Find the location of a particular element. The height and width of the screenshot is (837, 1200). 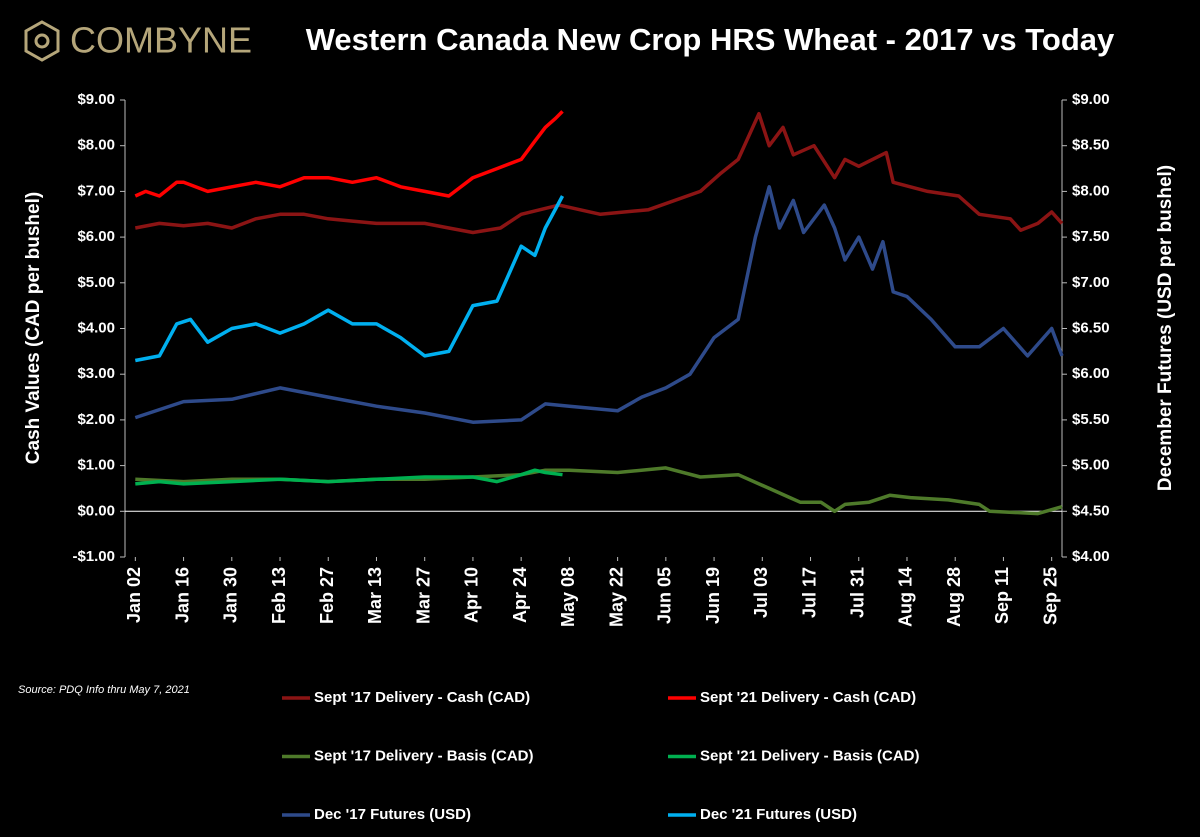

x-tick-label: Jun 19 is located at coordinates (713, 595).